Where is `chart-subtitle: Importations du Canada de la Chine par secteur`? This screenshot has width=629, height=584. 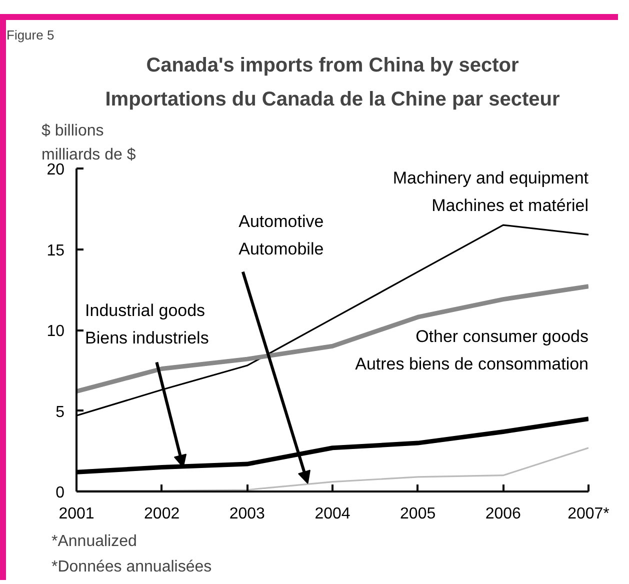 chart-subtitle: Importations du Canada de la Chine par secteur is located at coordinates (332, 99).